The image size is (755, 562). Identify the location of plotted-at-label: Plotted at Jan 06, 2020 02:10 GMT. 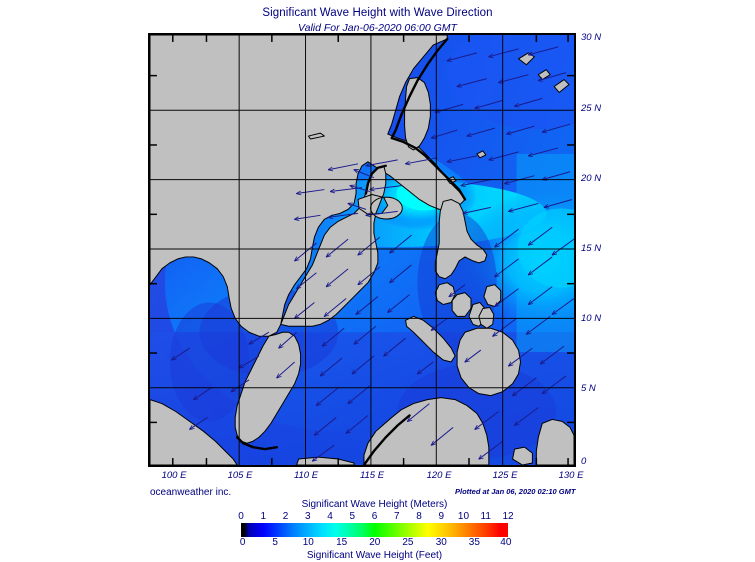
(515, 491).